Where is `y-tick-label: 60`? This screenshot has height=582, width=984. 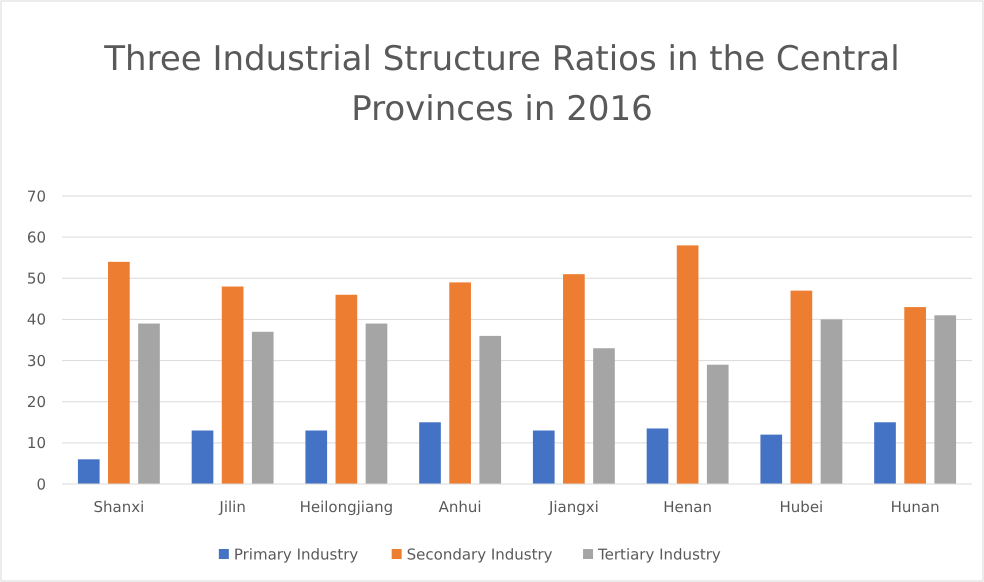 y-tick-label: 60 is located at coordinates (36, 237).